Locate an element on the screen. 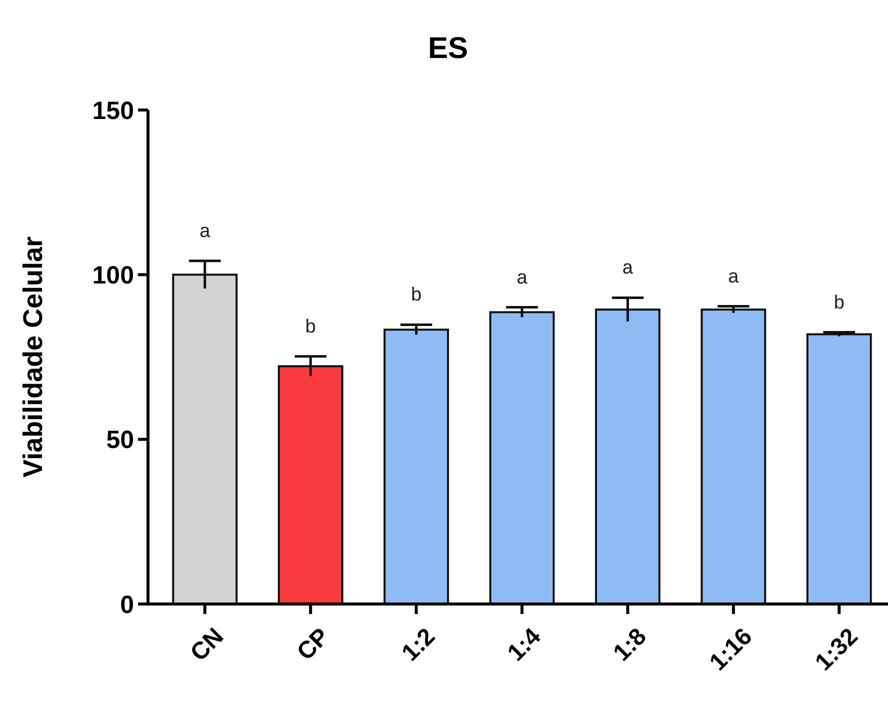 This screenshot has height=706, width=888. y-axis-title: Viabilidade Celular is located at coordinates (33, 357).